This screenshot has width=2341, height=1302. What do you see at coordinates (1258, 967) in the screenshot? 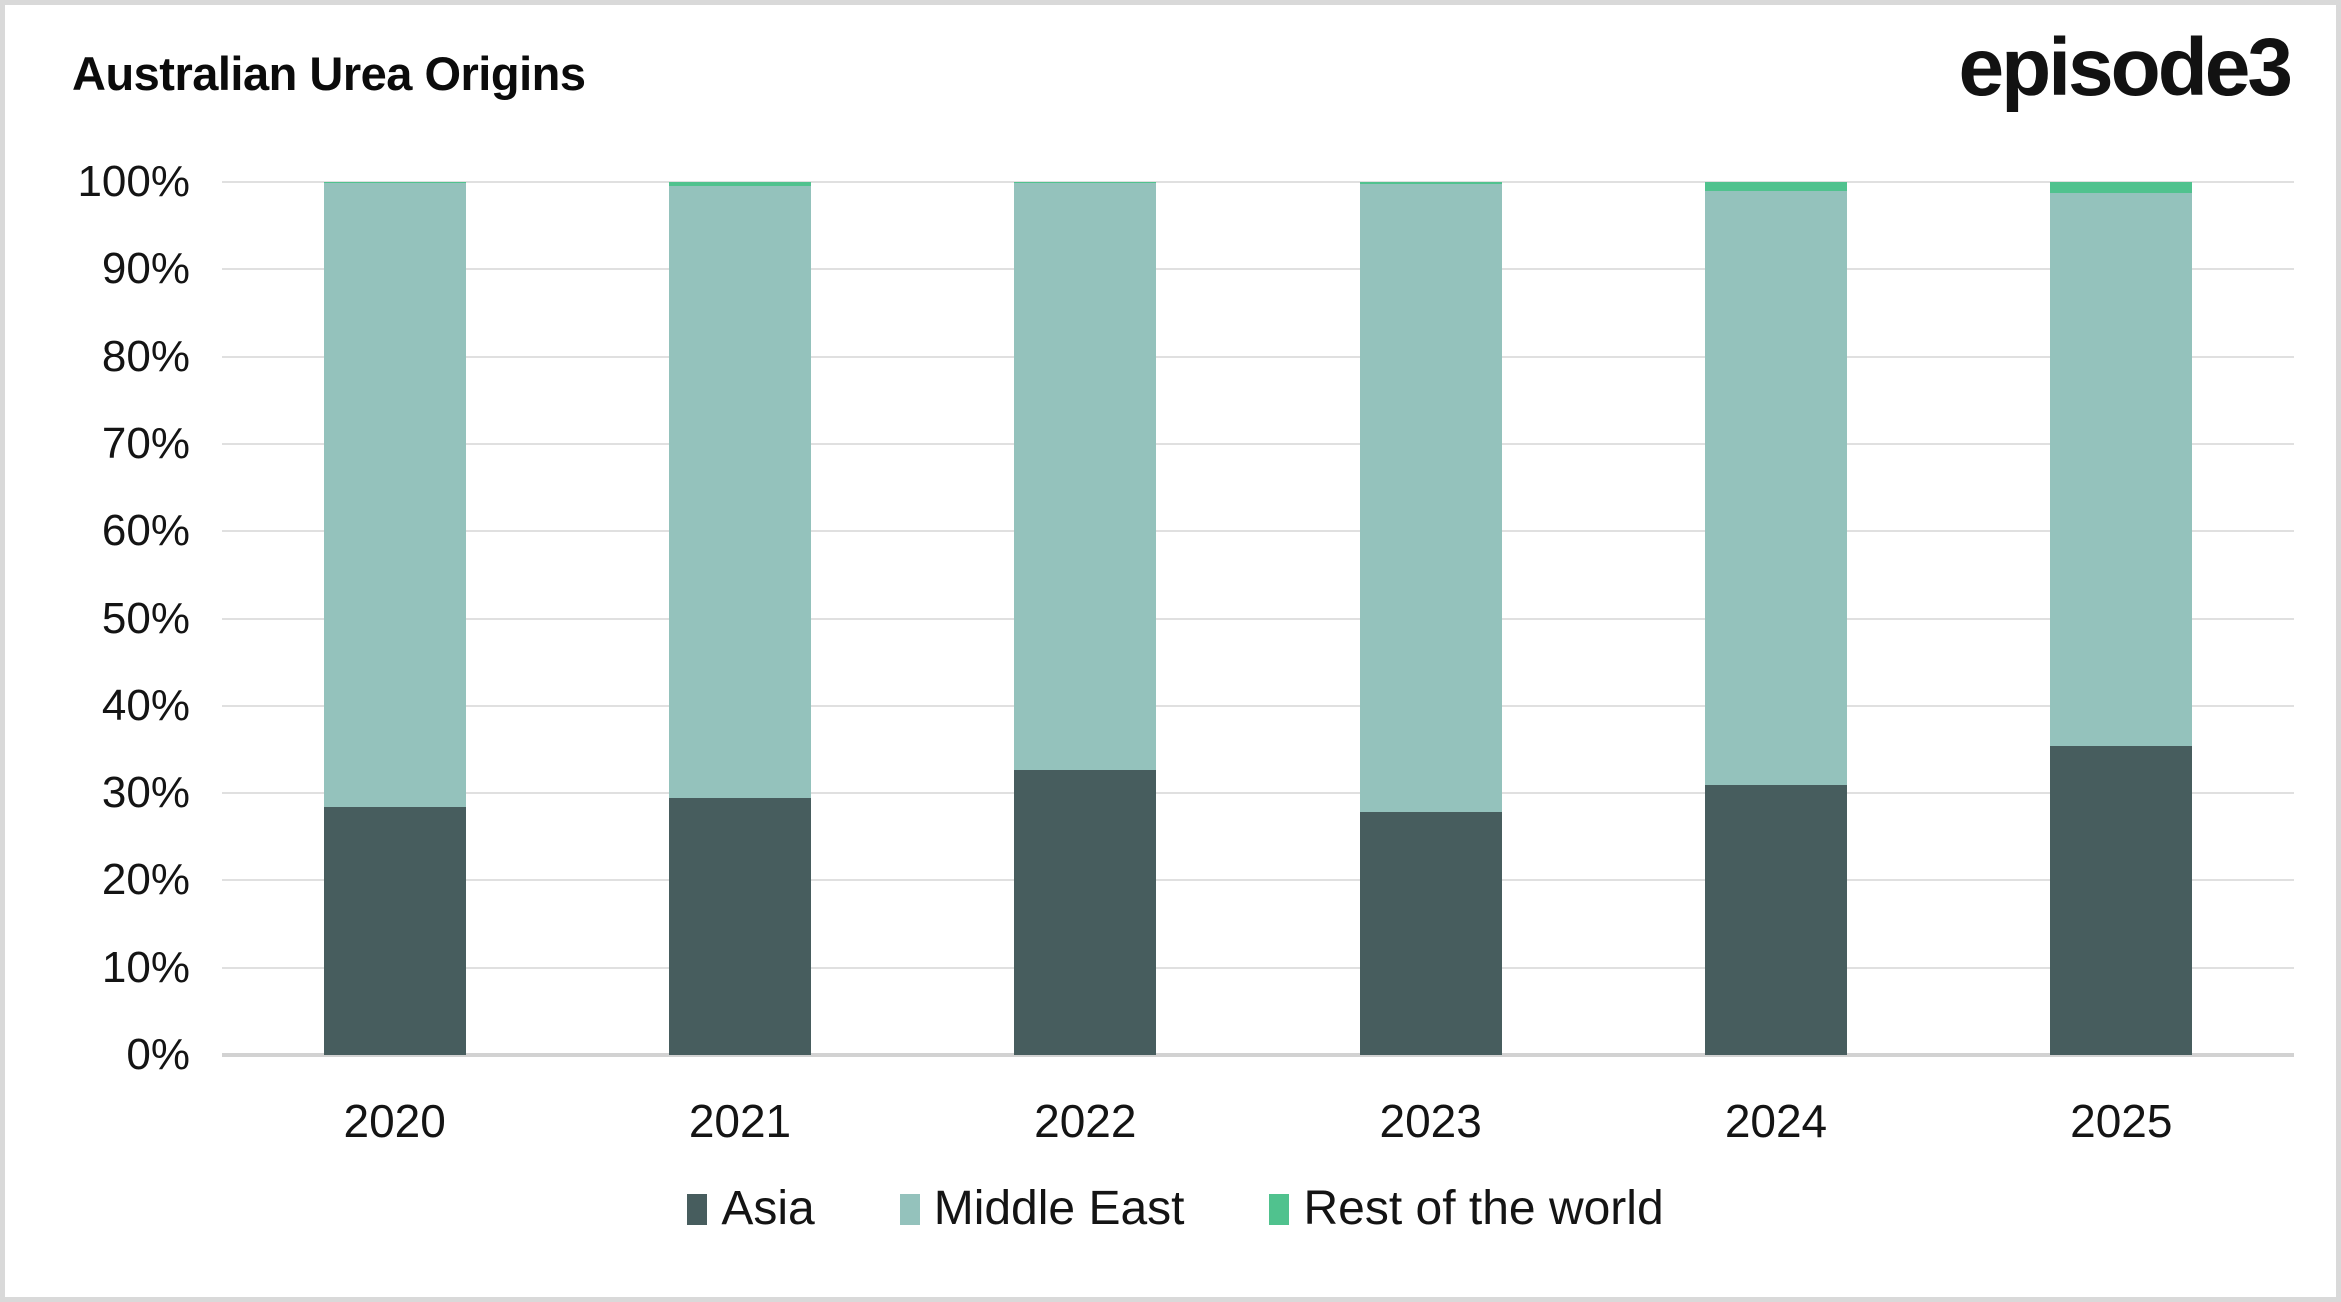
I see `gridline-10%` at bounding box center [1258, 967].